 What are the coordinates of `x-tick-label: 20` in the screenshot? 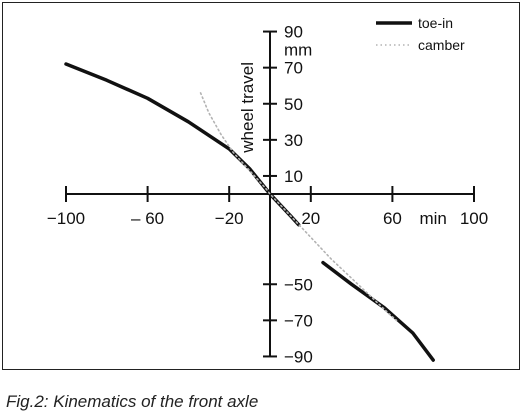 It's located at (310, 218).